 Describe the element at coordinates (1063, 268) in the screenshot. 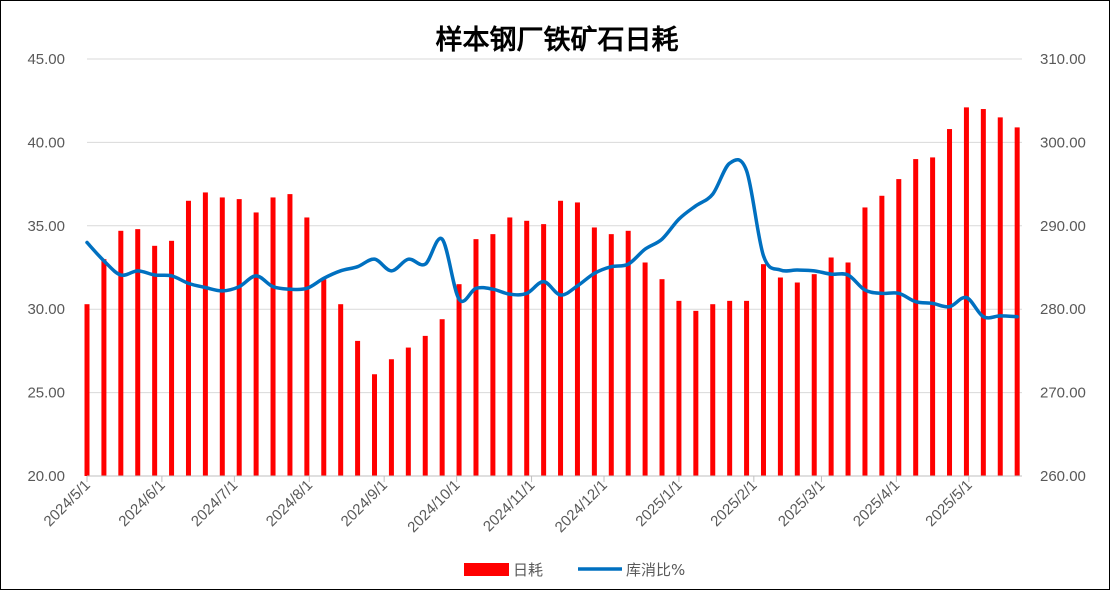

I see `right-axis-ticks: 310.00 300.00 290.00 280.00 270.00 260.00` at that location.